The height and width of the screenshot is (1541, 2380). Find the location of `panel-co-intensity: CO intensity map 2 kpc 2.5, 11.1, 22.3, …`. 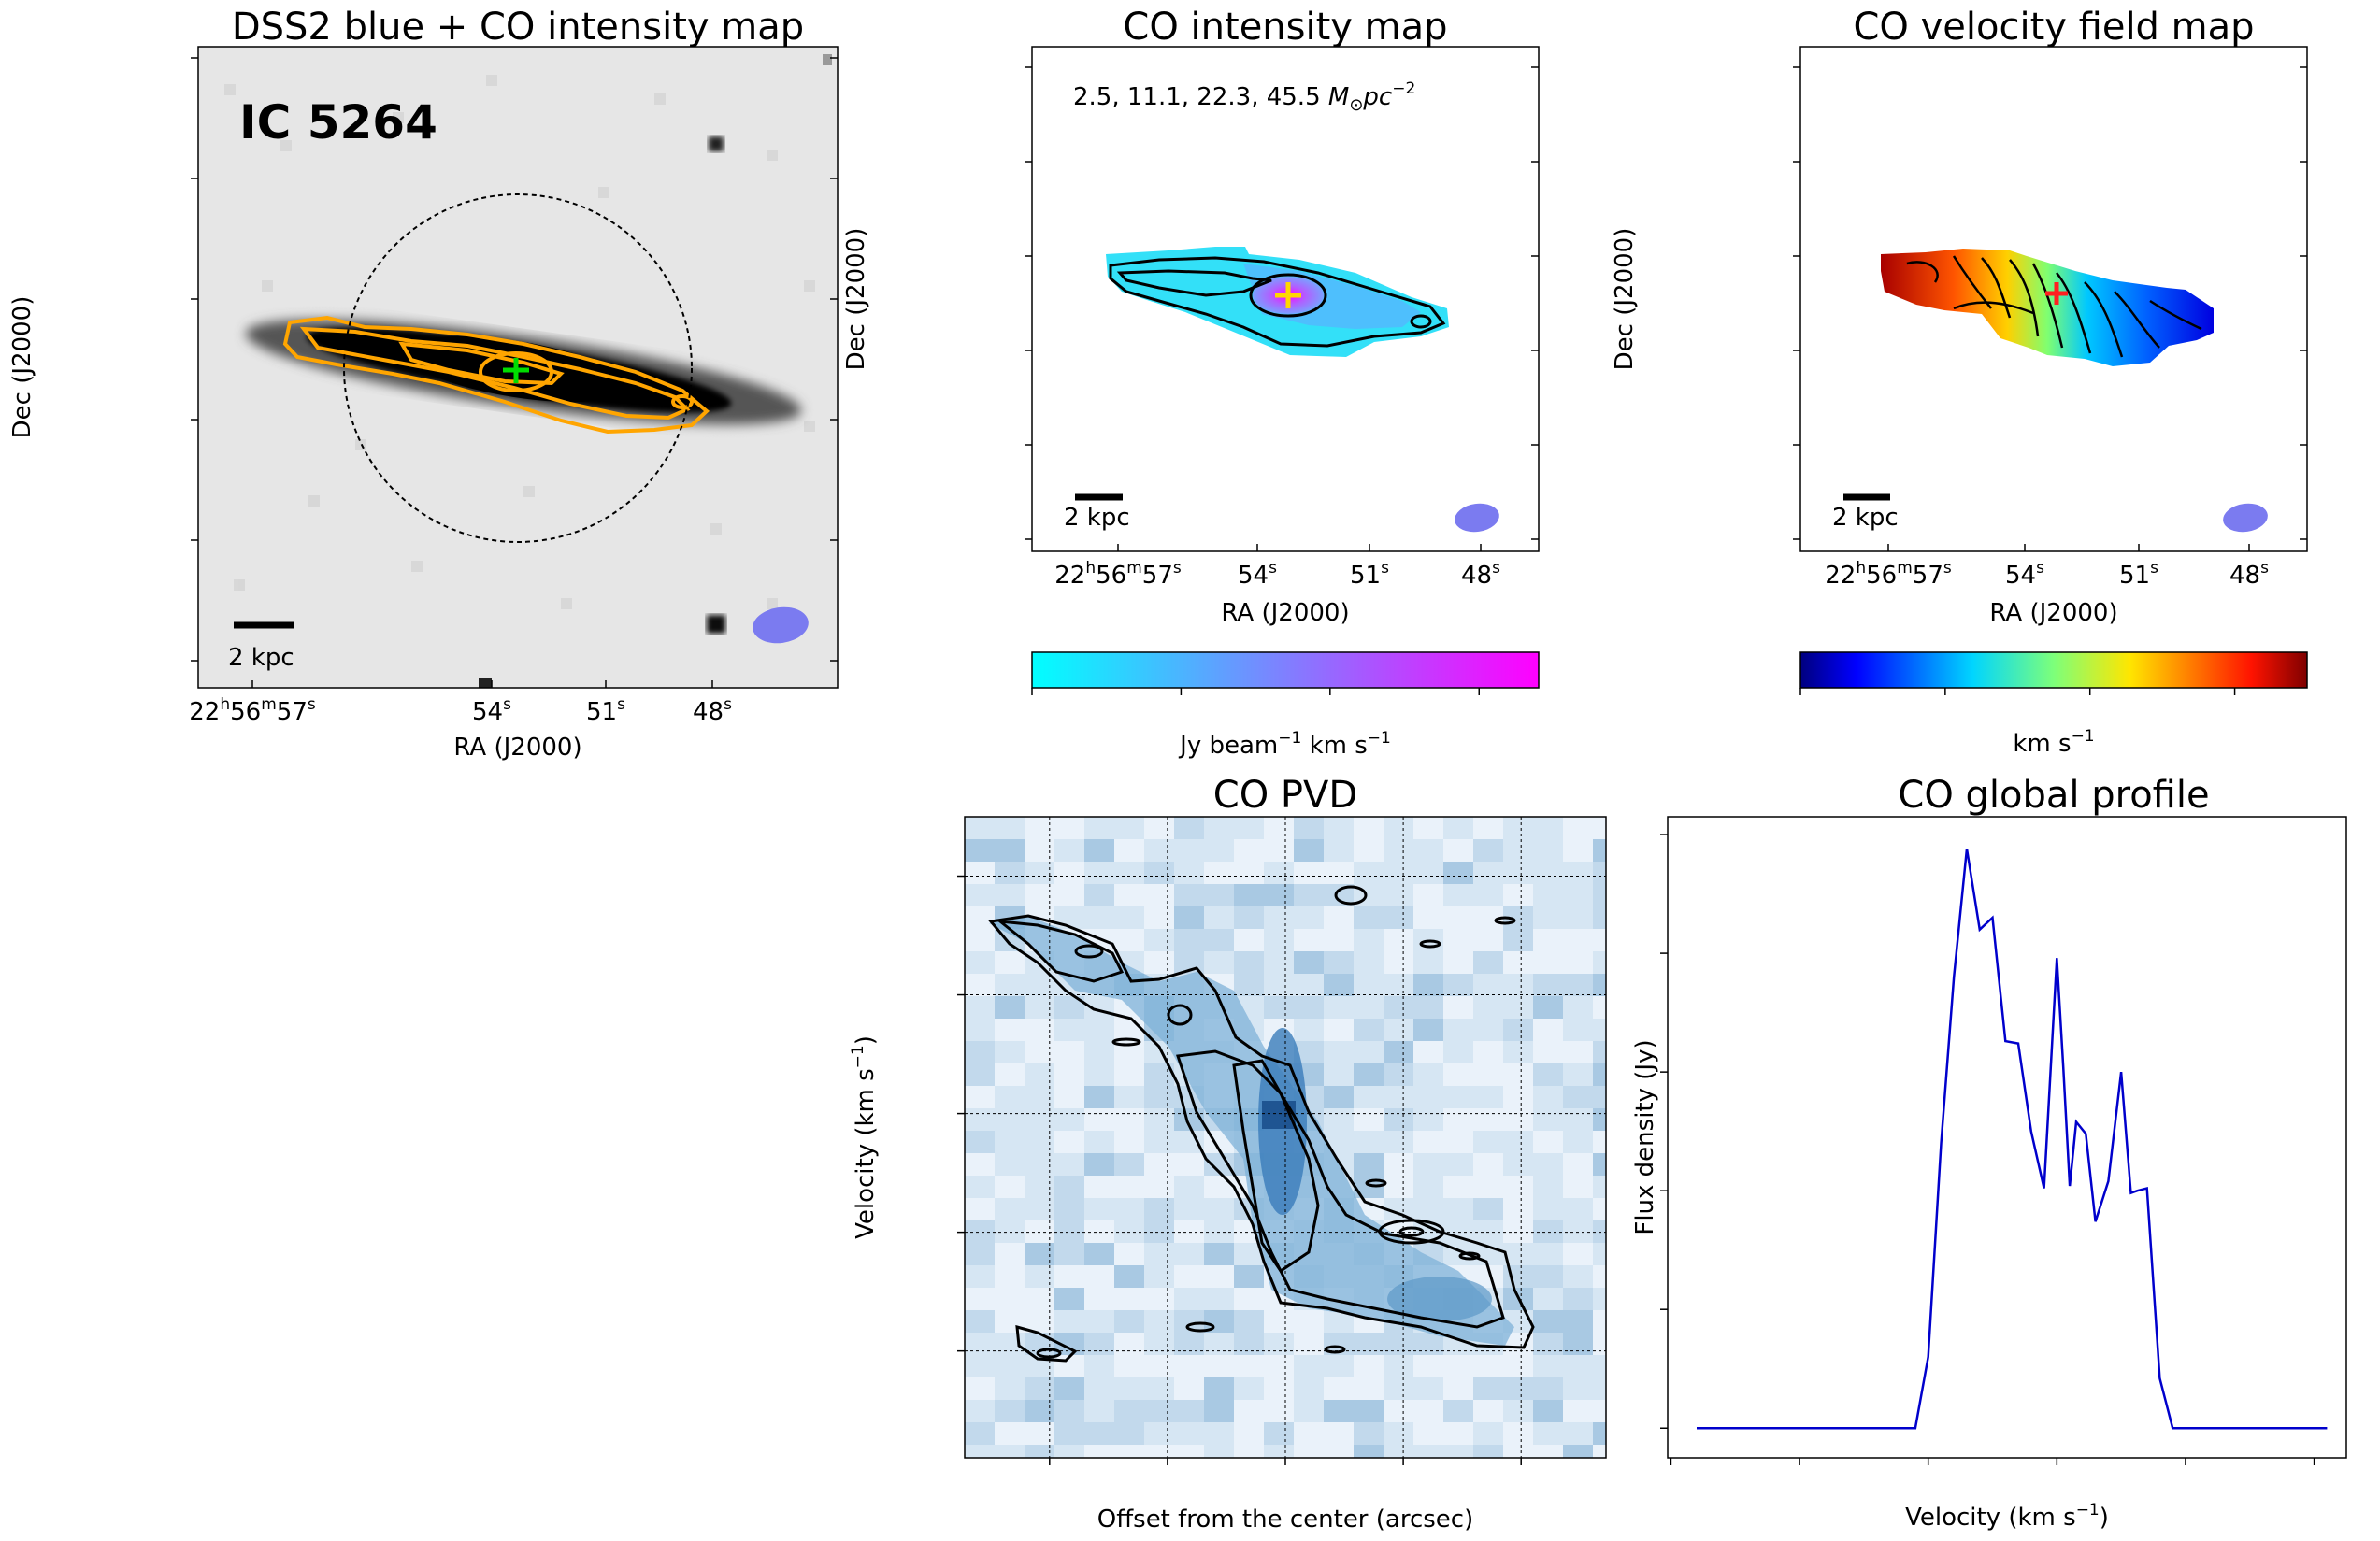

panel-co-intensity: CO intensity map 2 kpc 2.5, 11.1, 22.3, … is located at coordinates (1191, 383).